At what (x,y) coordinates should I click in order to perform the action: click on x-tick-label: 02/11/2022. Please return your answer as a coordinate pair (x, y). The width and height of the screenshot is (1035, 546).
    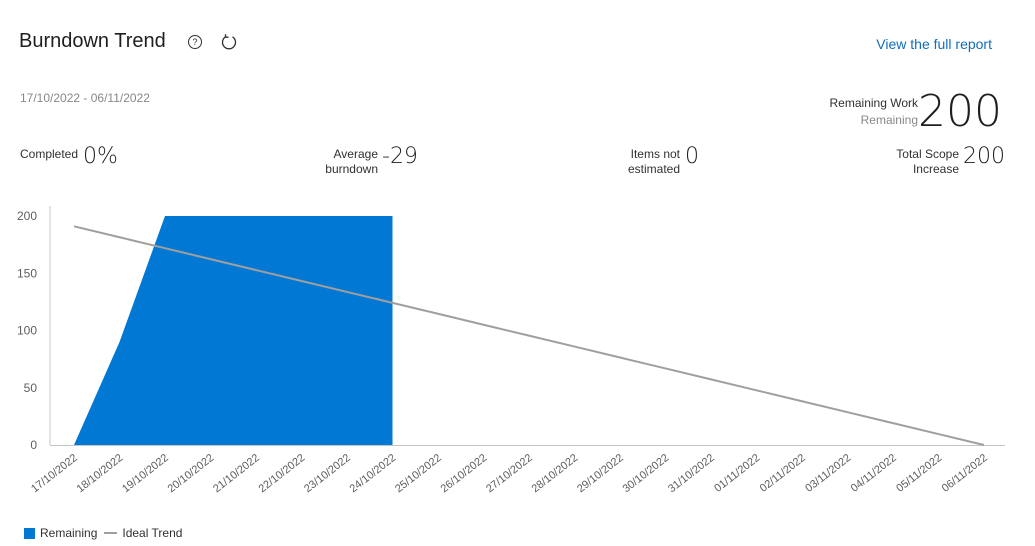
    Looking at the image, I should click on (783, 473).